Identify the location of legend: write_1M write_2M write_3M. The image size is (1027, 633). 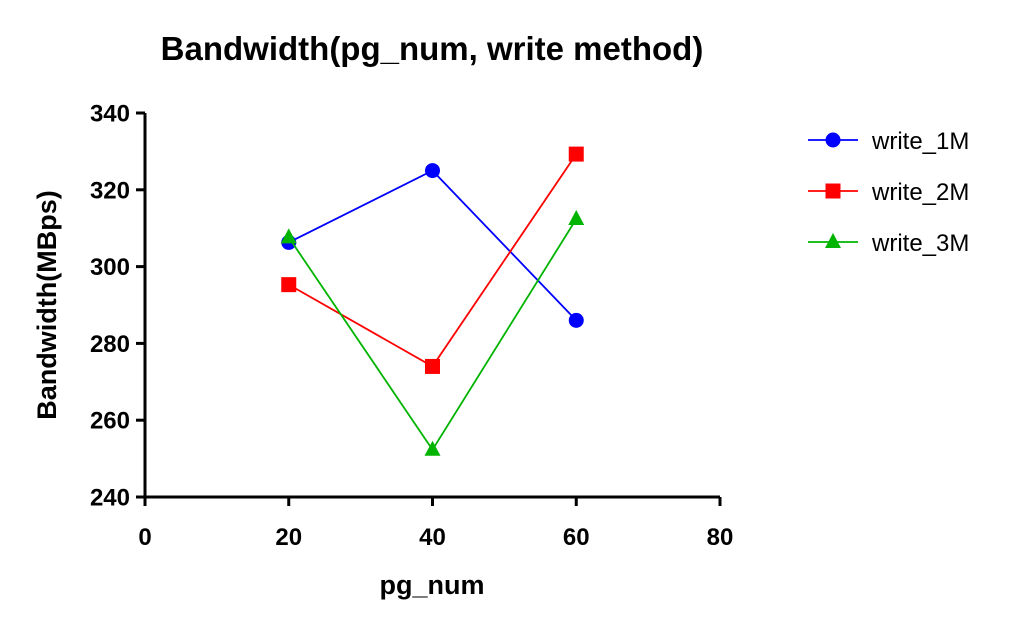
(888, 192).